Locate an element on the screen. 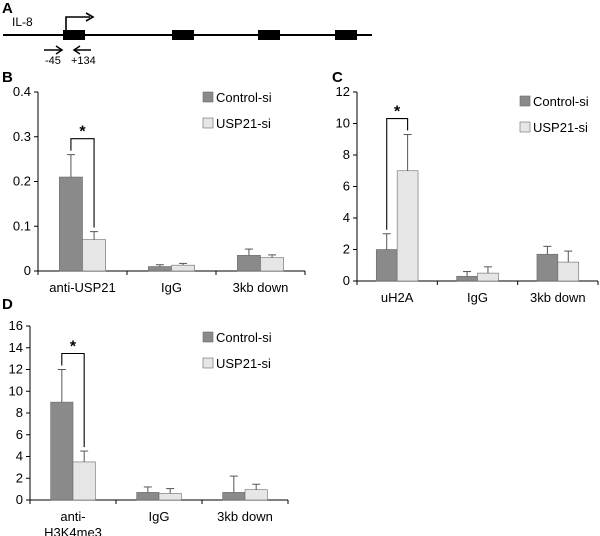  category-label: uH2A is located at coordinates (397, 297).